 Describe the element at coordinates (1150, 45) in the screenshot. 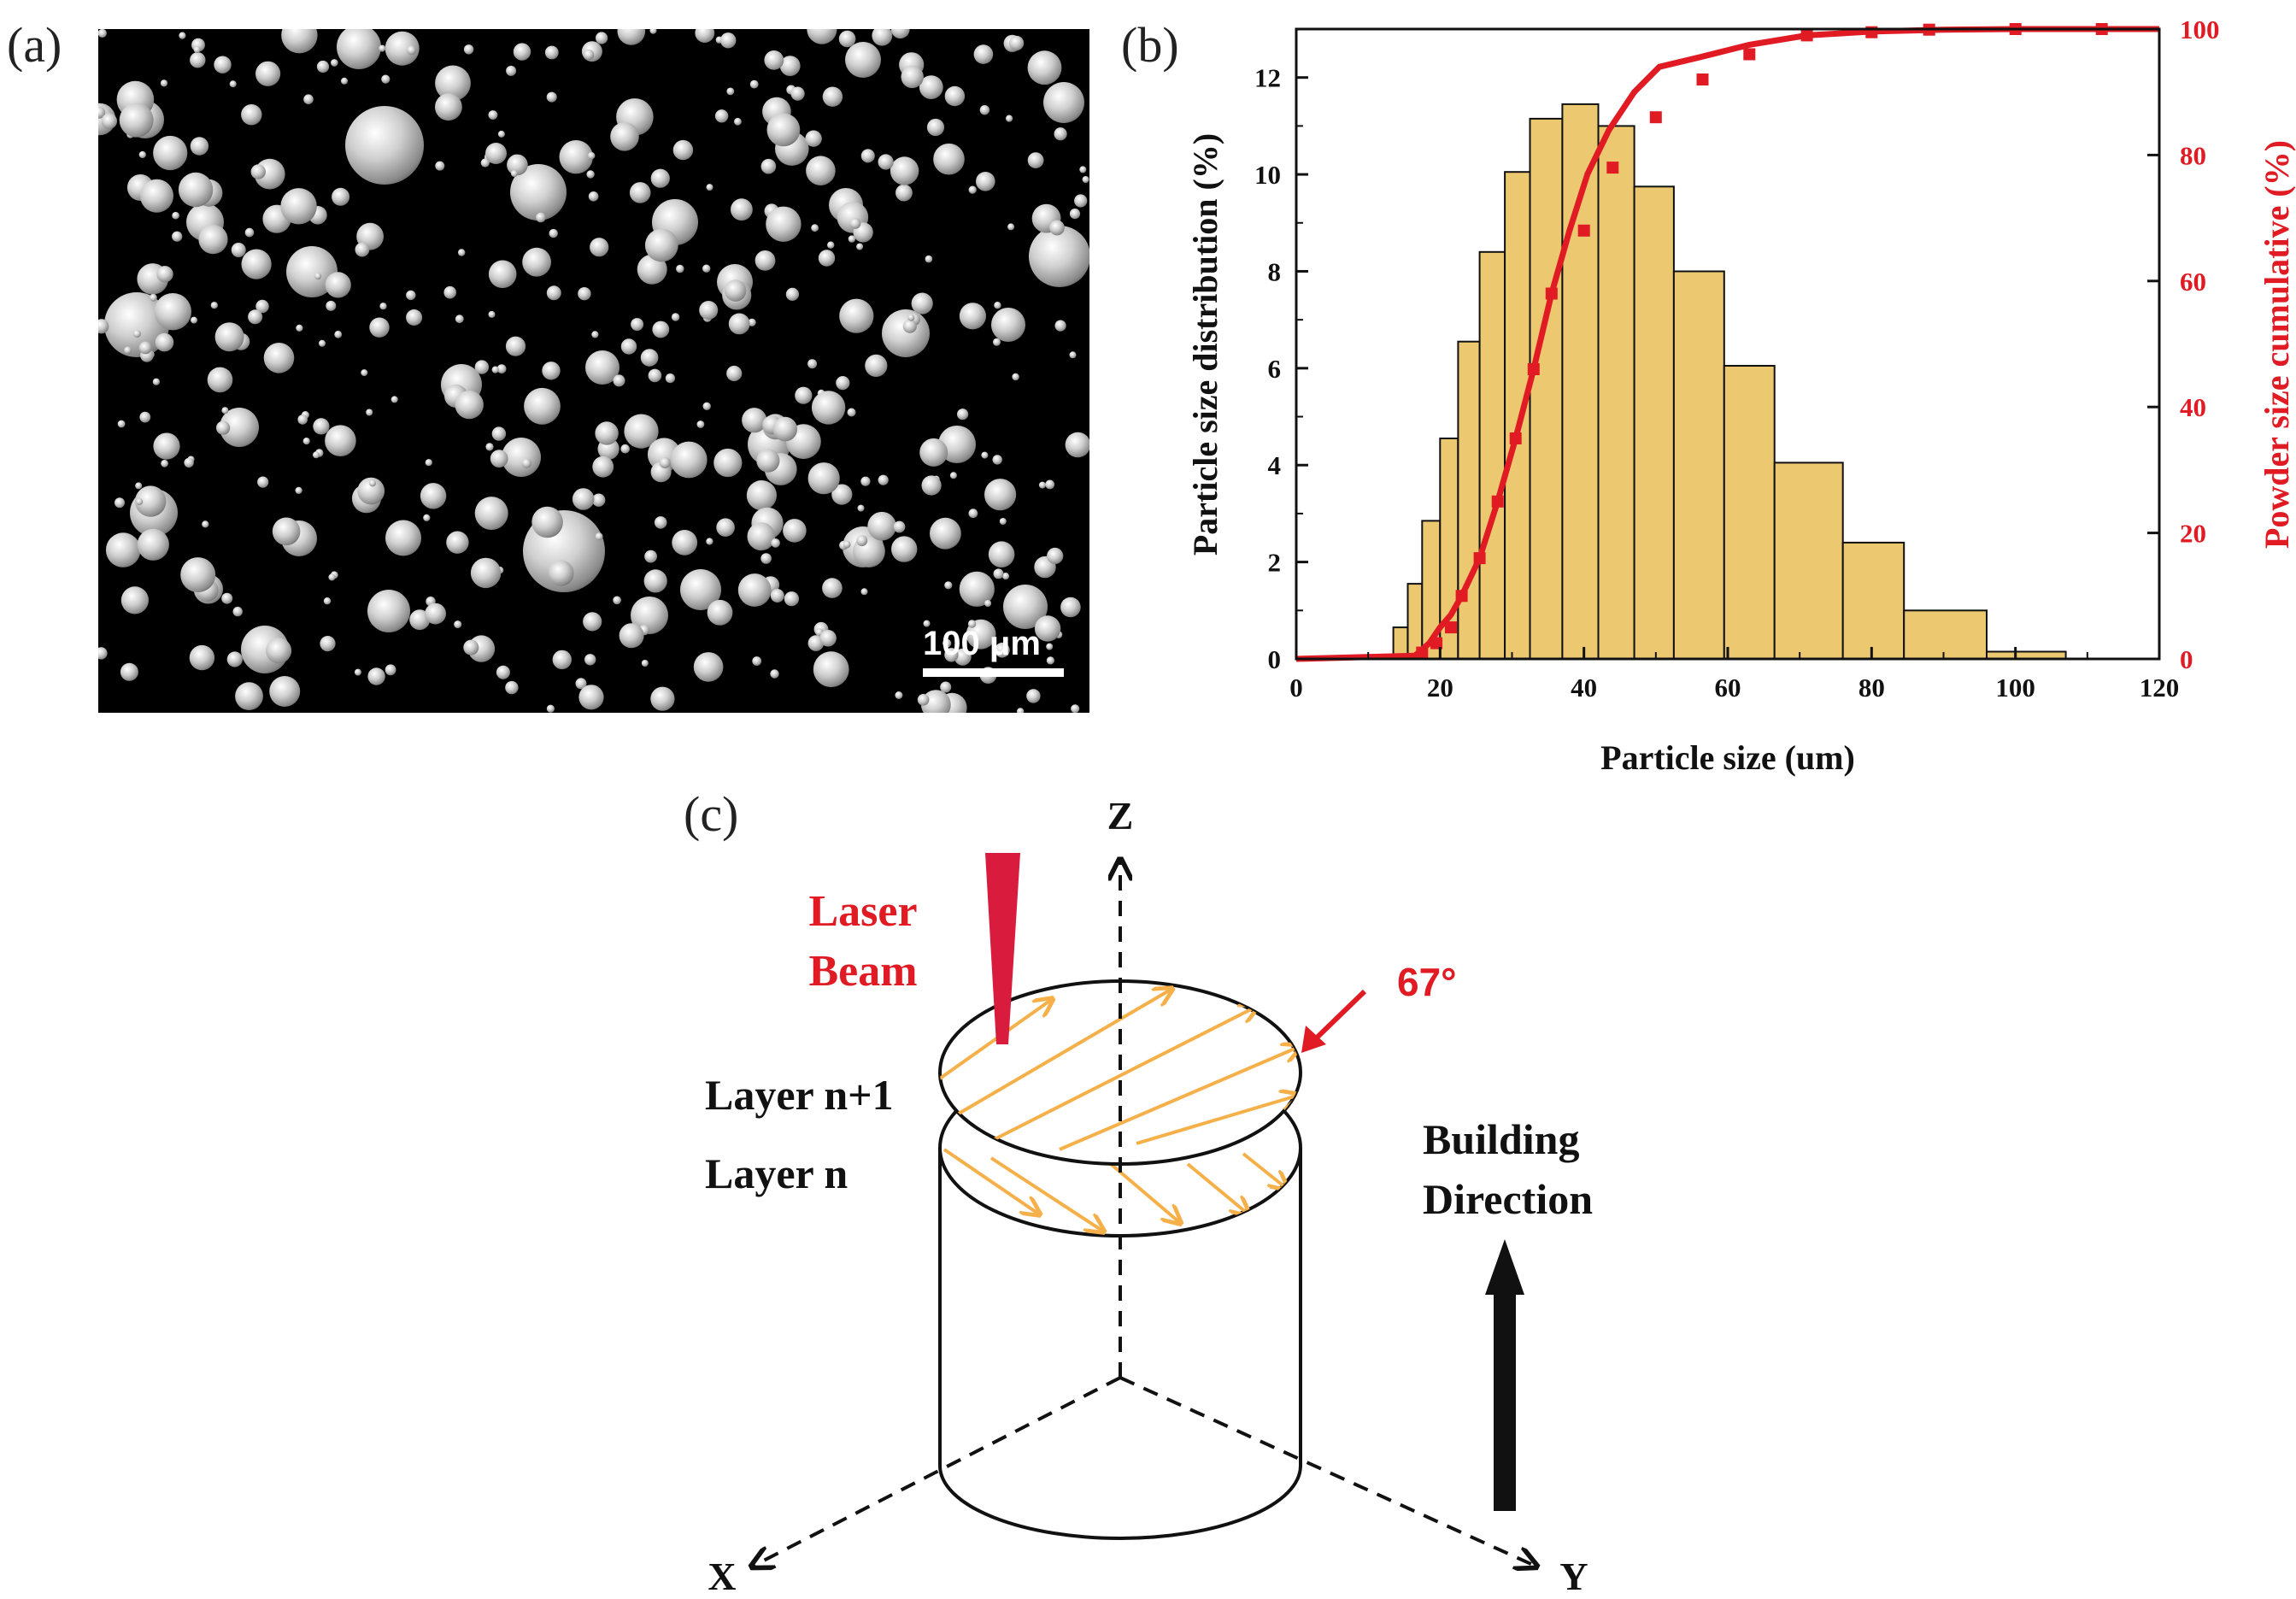

I see `panel-b-label: (b)` at that location.